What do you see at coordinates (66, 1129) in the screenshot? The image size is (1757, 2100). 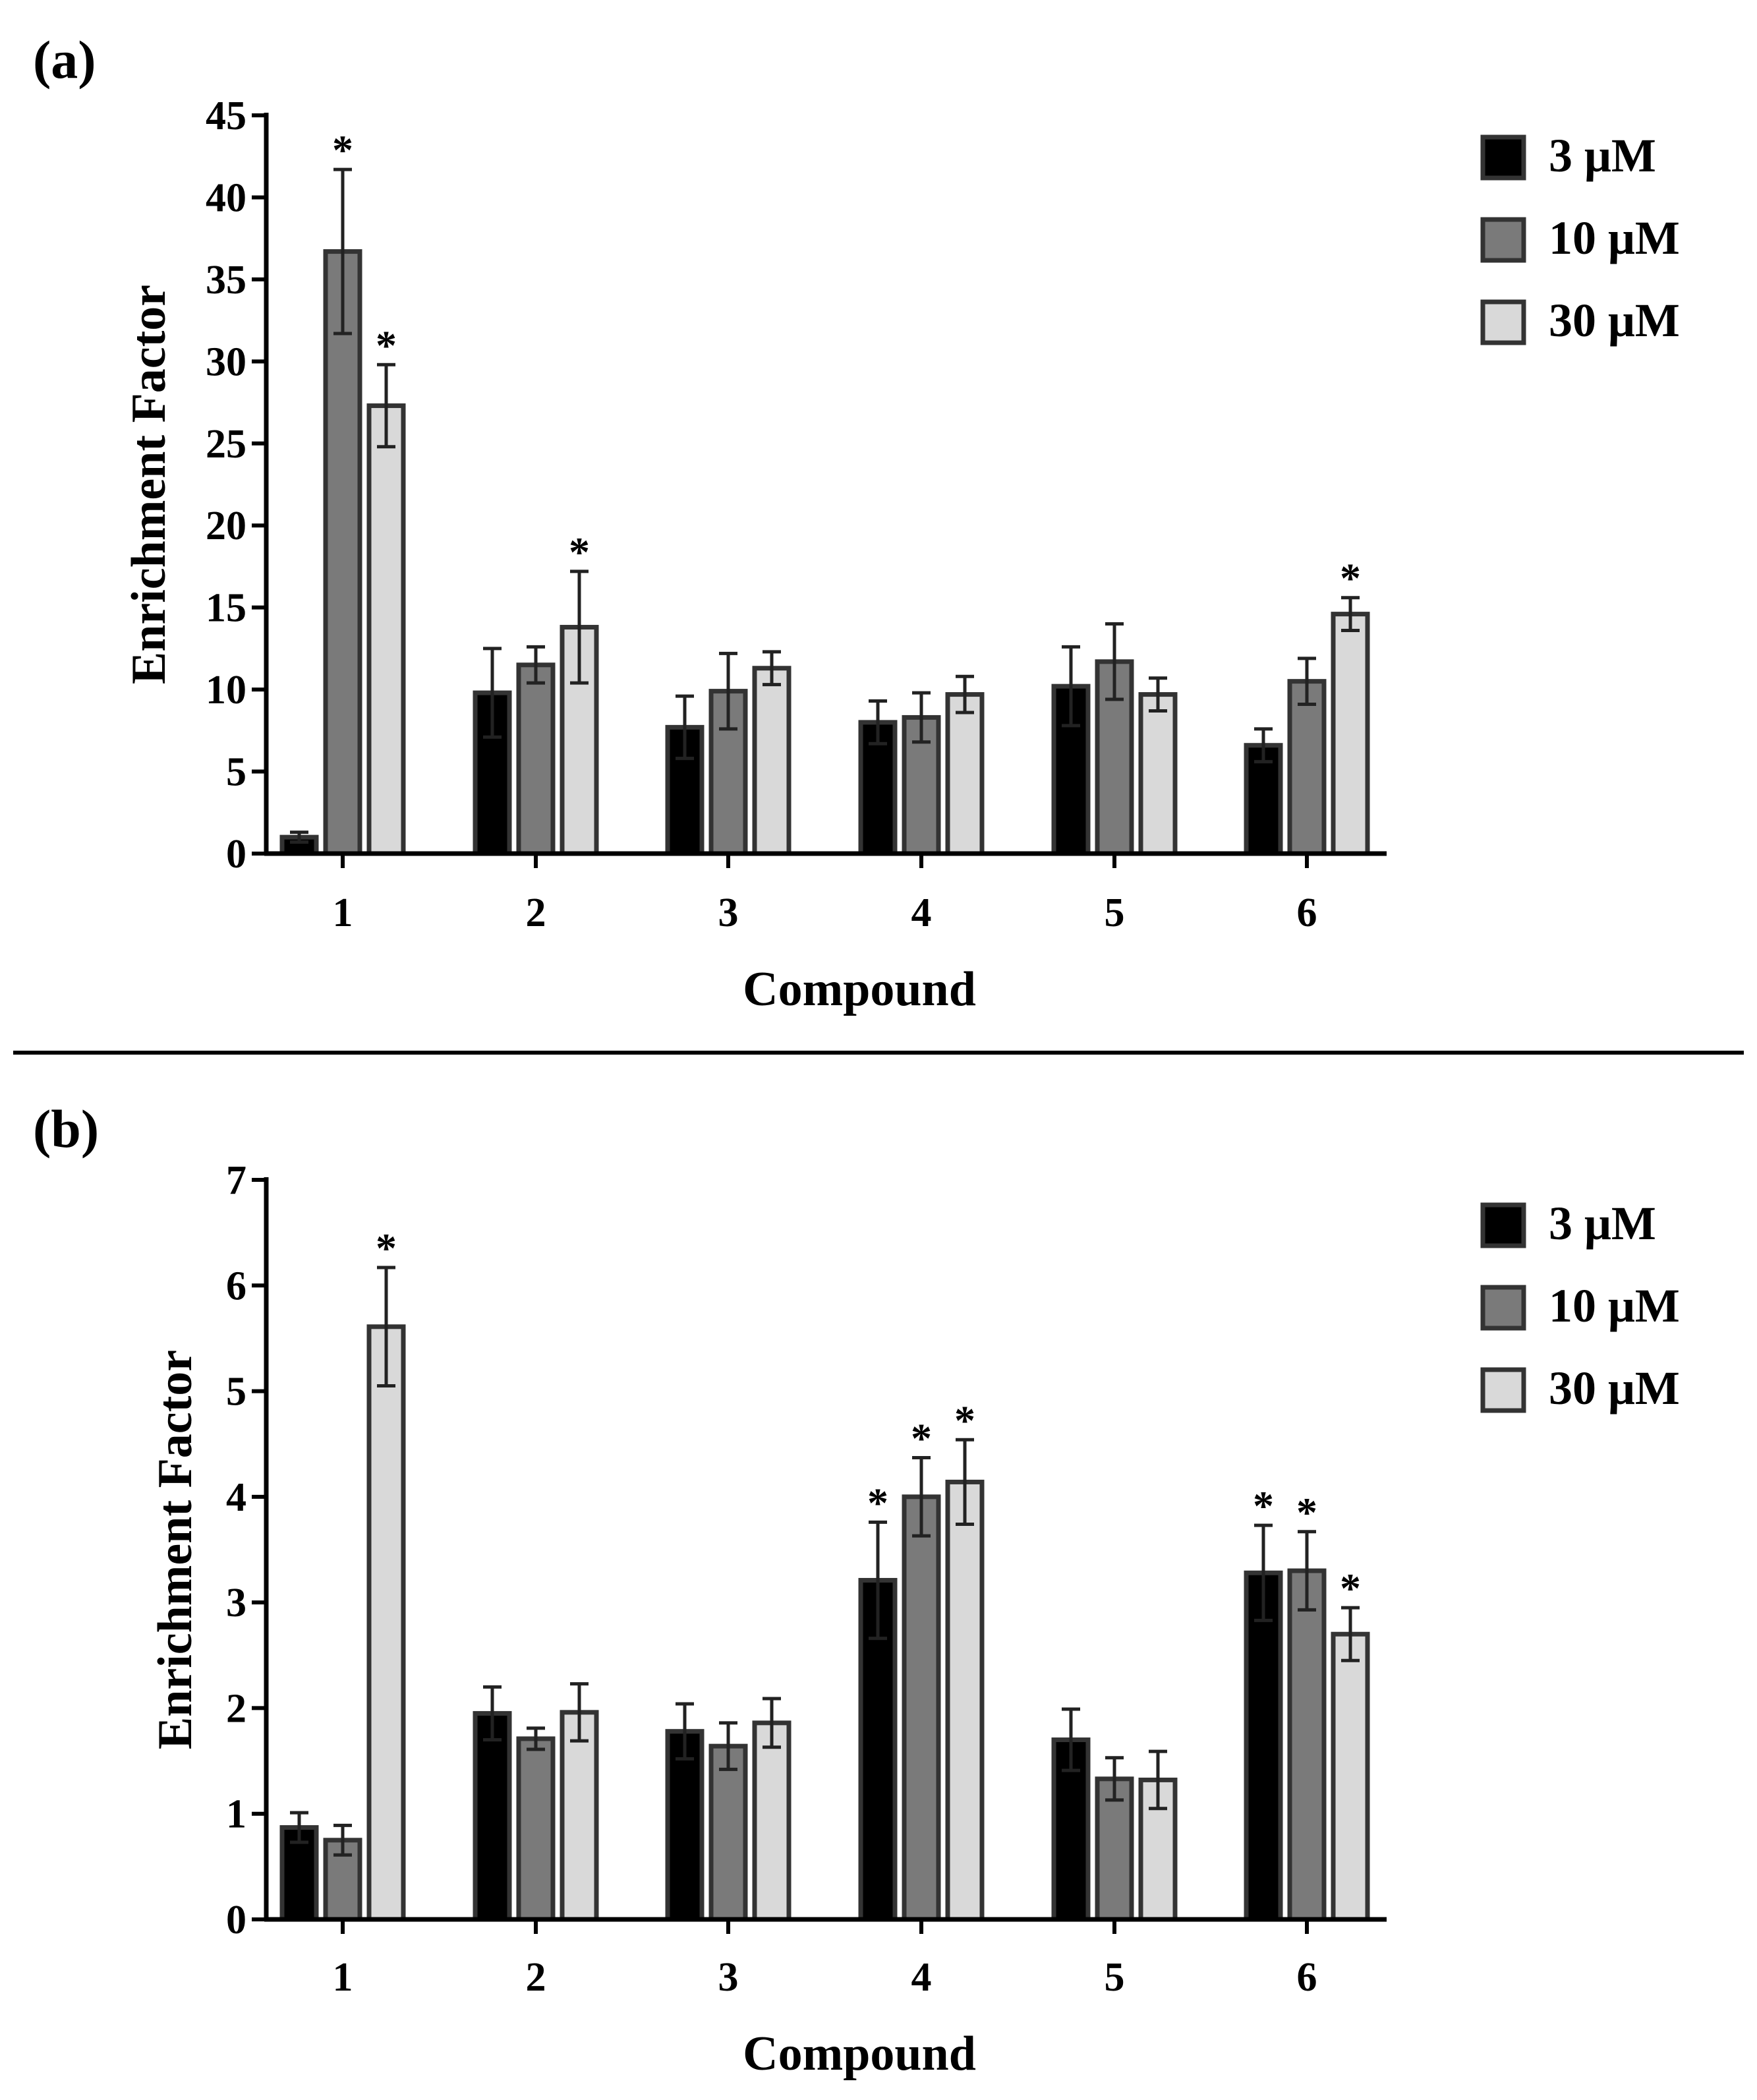 I see `panel-label: (b)` at bounding box center [66, 1129].